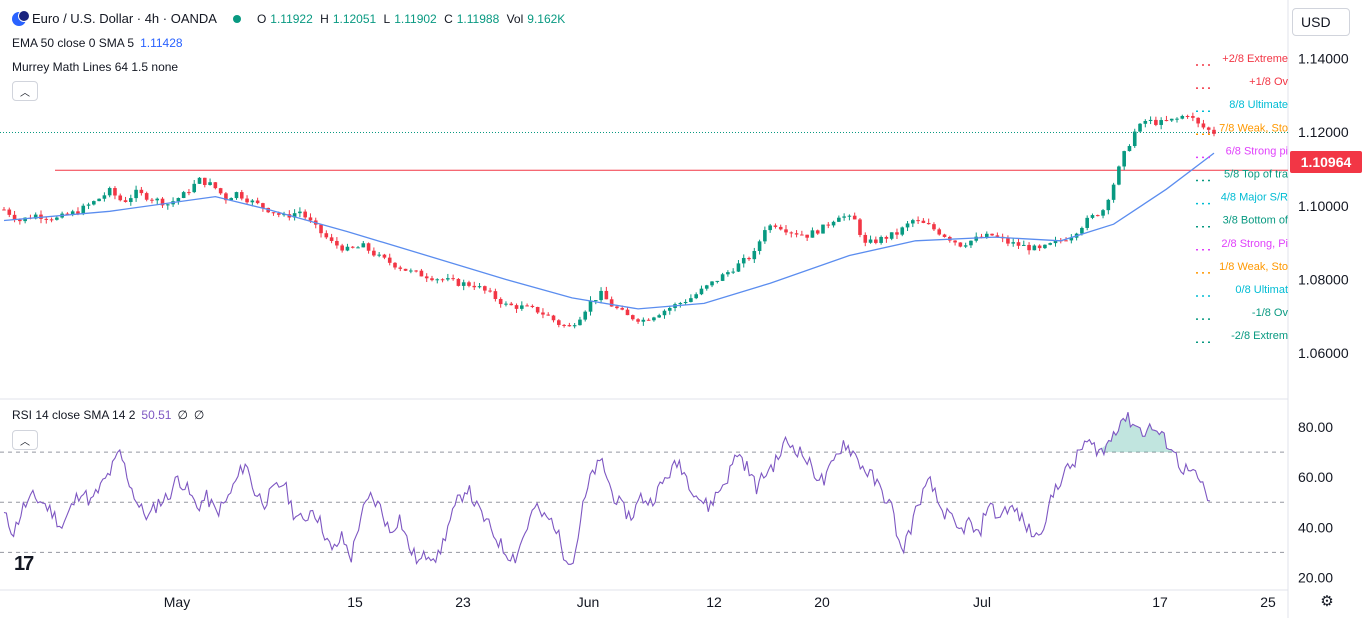 The height and width of the screenshot is (618, 1366). I want to click on rsi-tick-label: 80.00, so click(1315, 427).